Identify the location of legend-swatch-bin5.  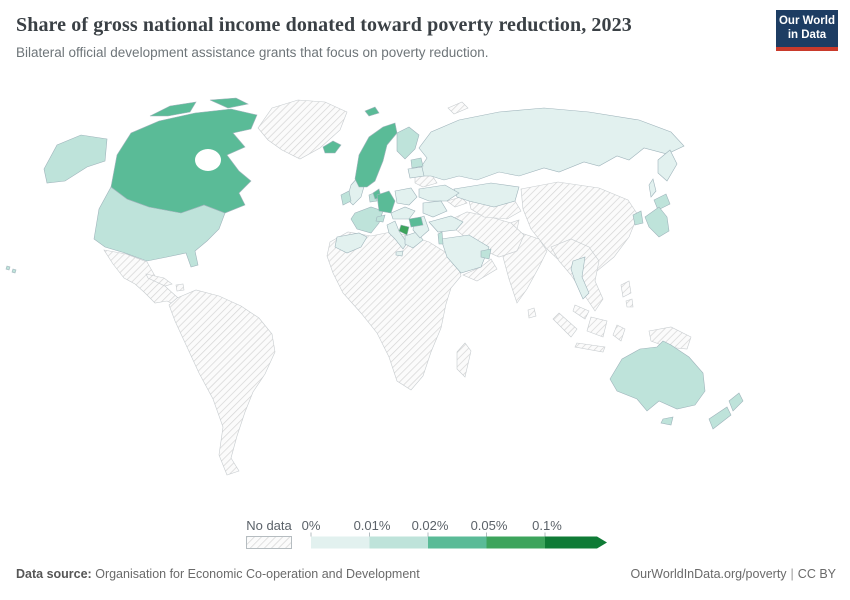
(576, 542).